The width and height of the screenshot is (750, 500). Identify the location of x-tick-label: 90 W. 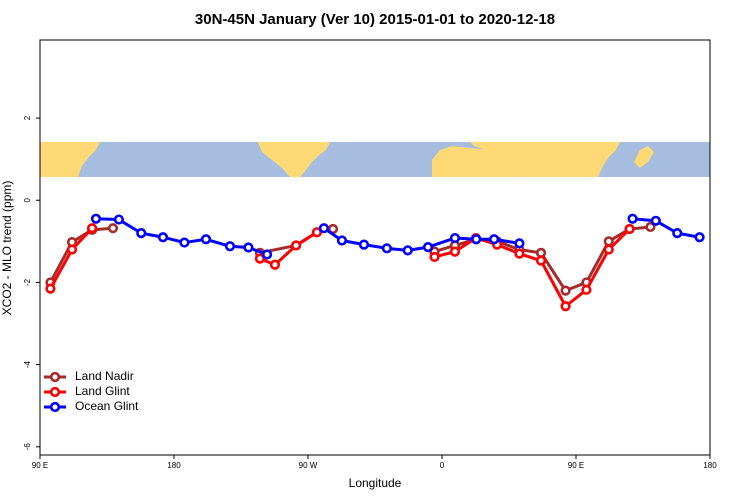
(308, 465).